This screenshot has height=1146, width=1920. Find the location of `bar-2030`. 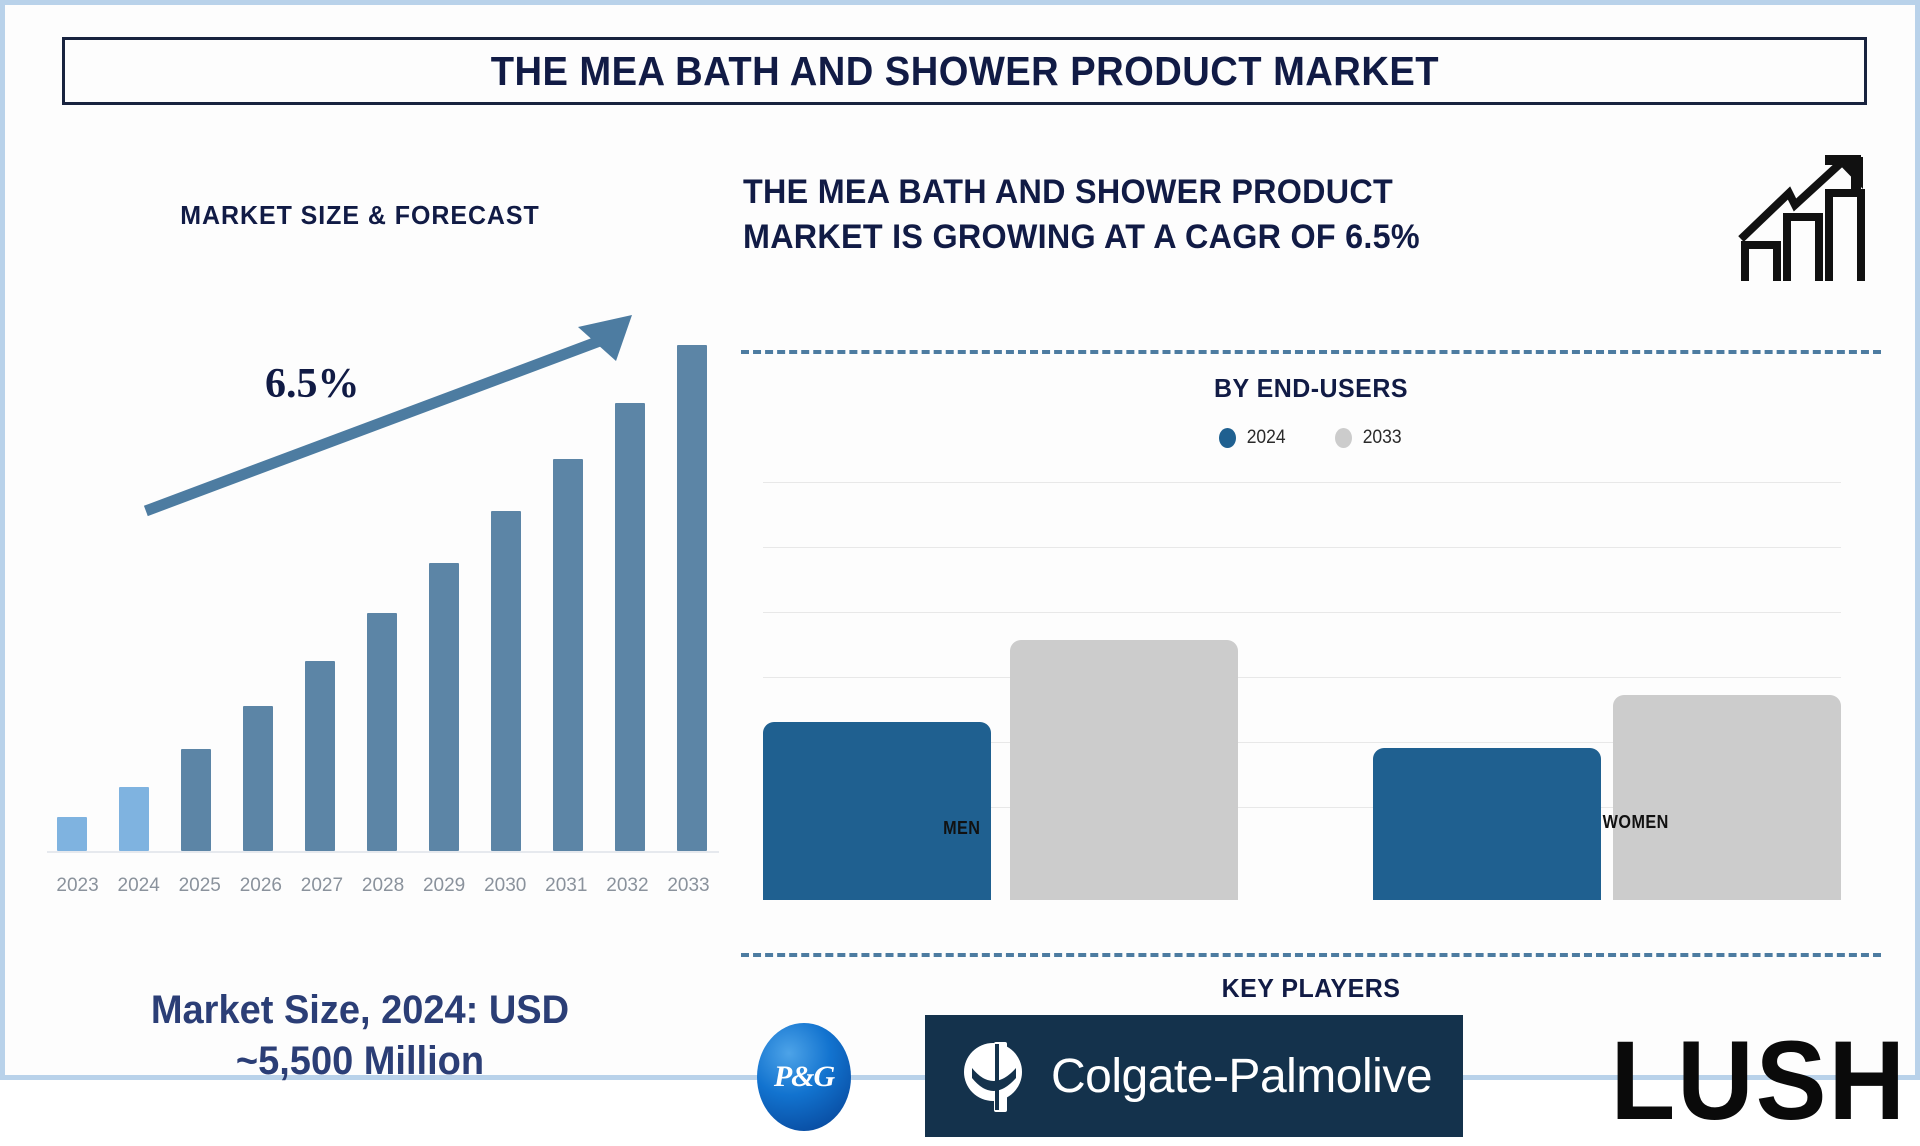

bar-2030 is located at coordinates (506, 681).